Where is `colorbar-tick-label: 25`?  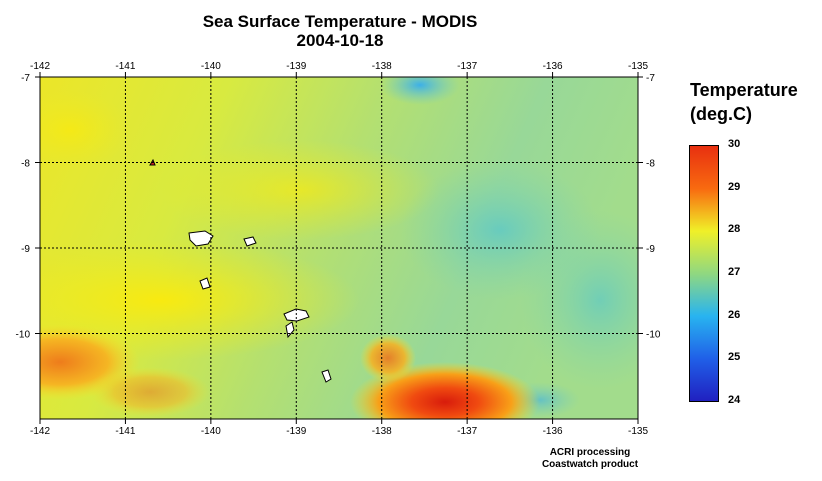 colorbar-tick-label: 25 is located at coordinates (734, 357).